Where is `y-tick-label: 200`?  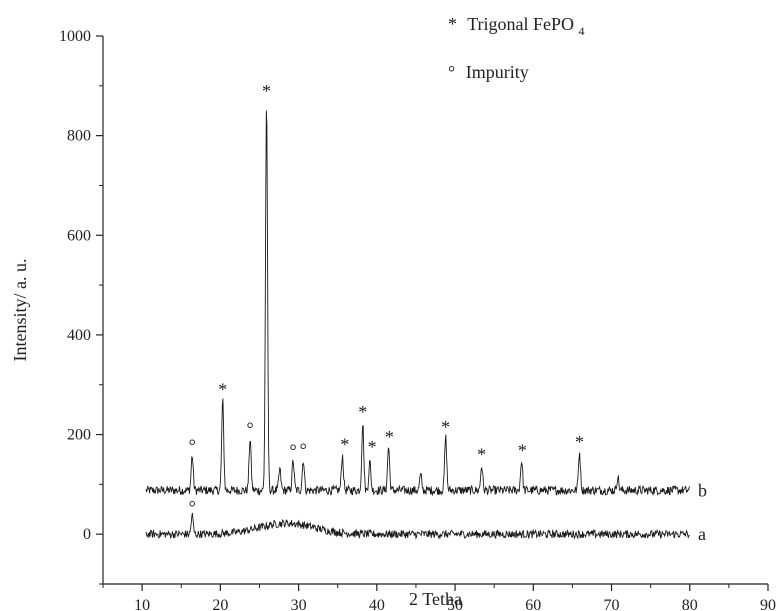
y-tick-label: 200 is located at coordinates (79, 435).